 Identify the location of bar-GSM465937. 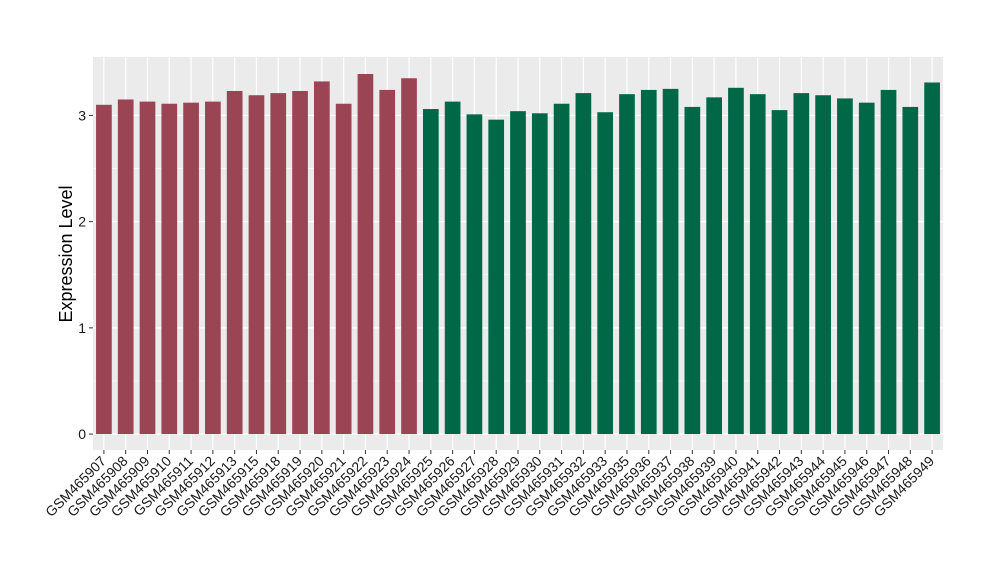
(670, 261).